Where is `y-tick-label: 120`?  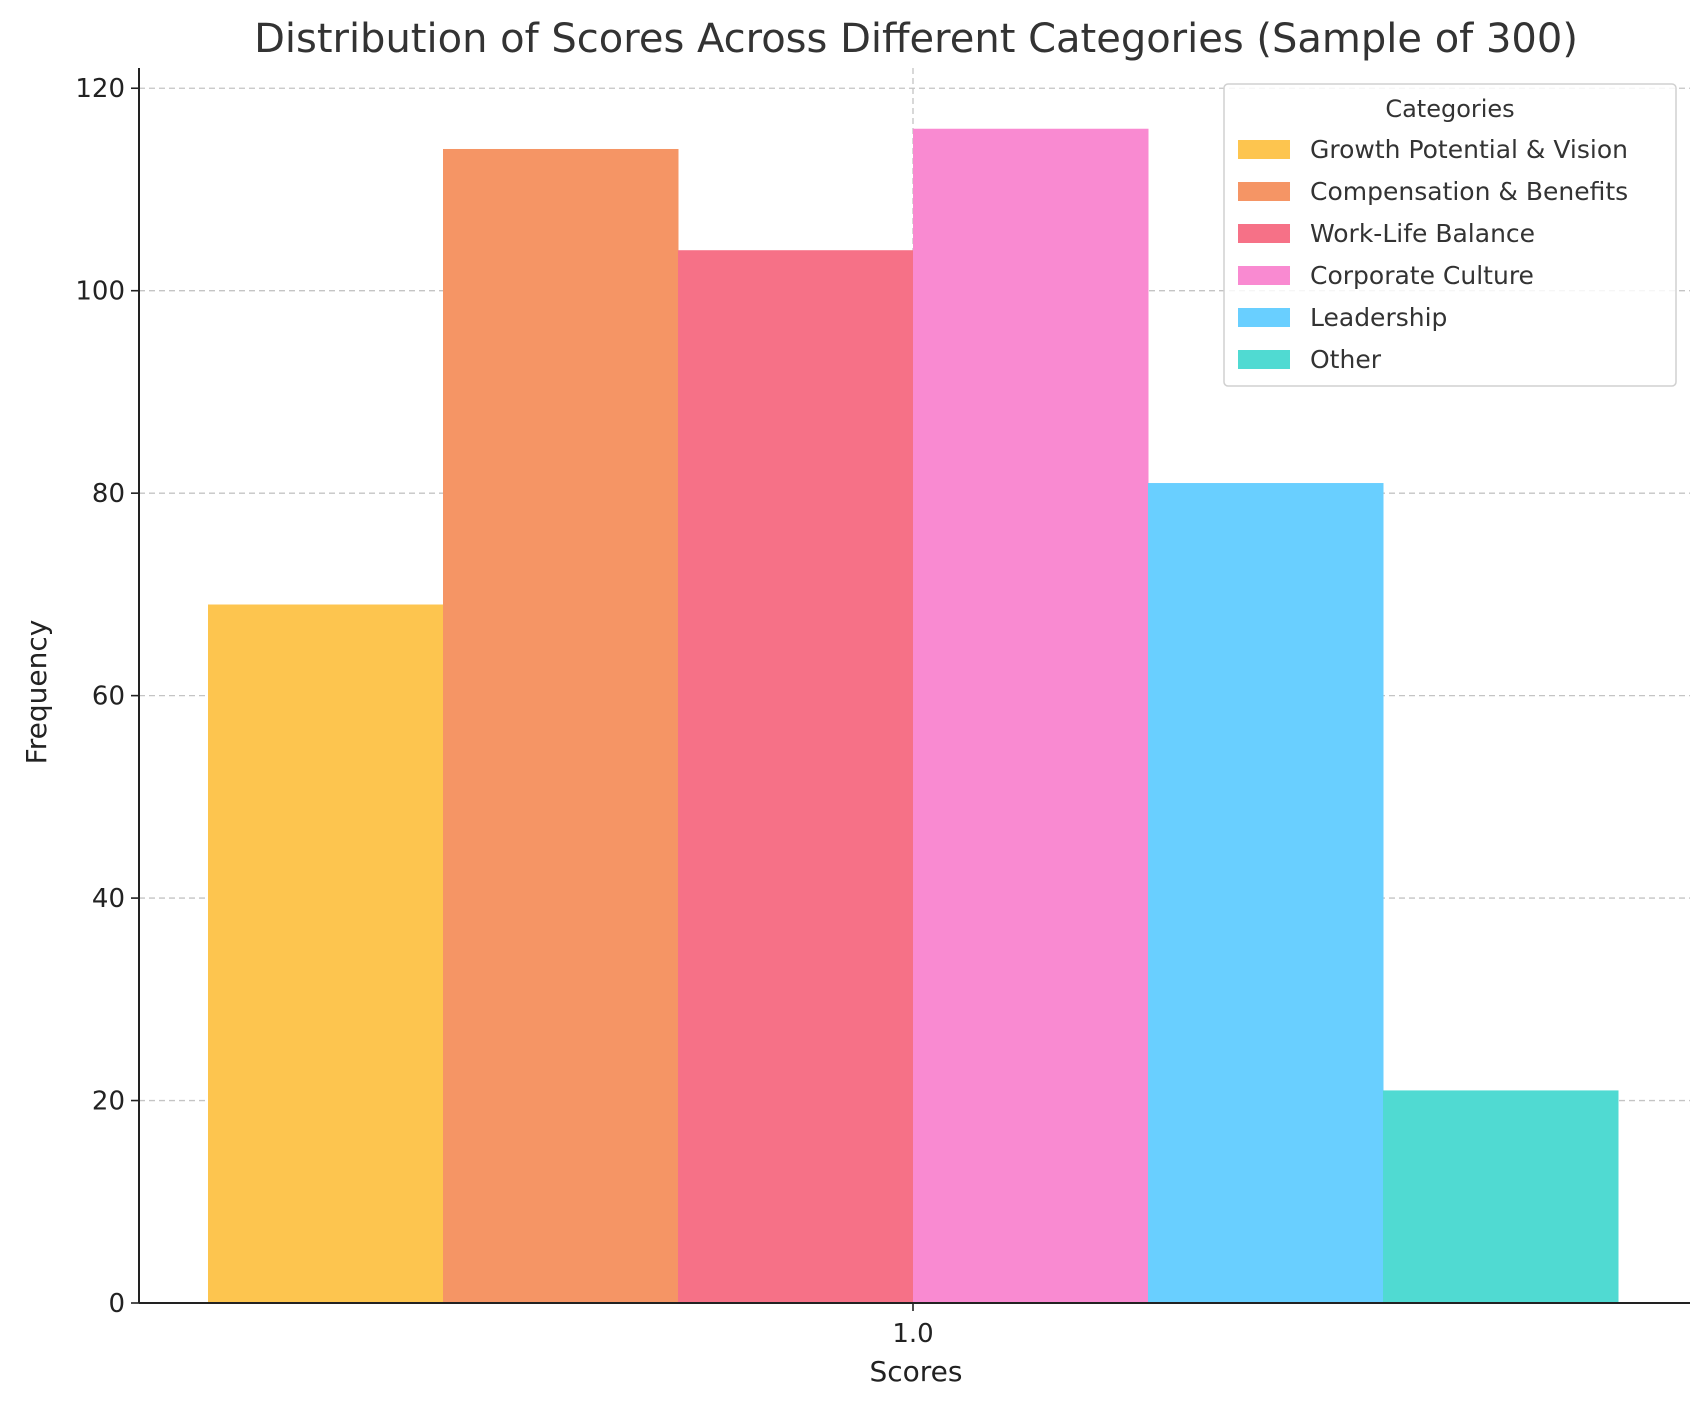 y-tick-label: 120 is located at coordinates (100, 89).